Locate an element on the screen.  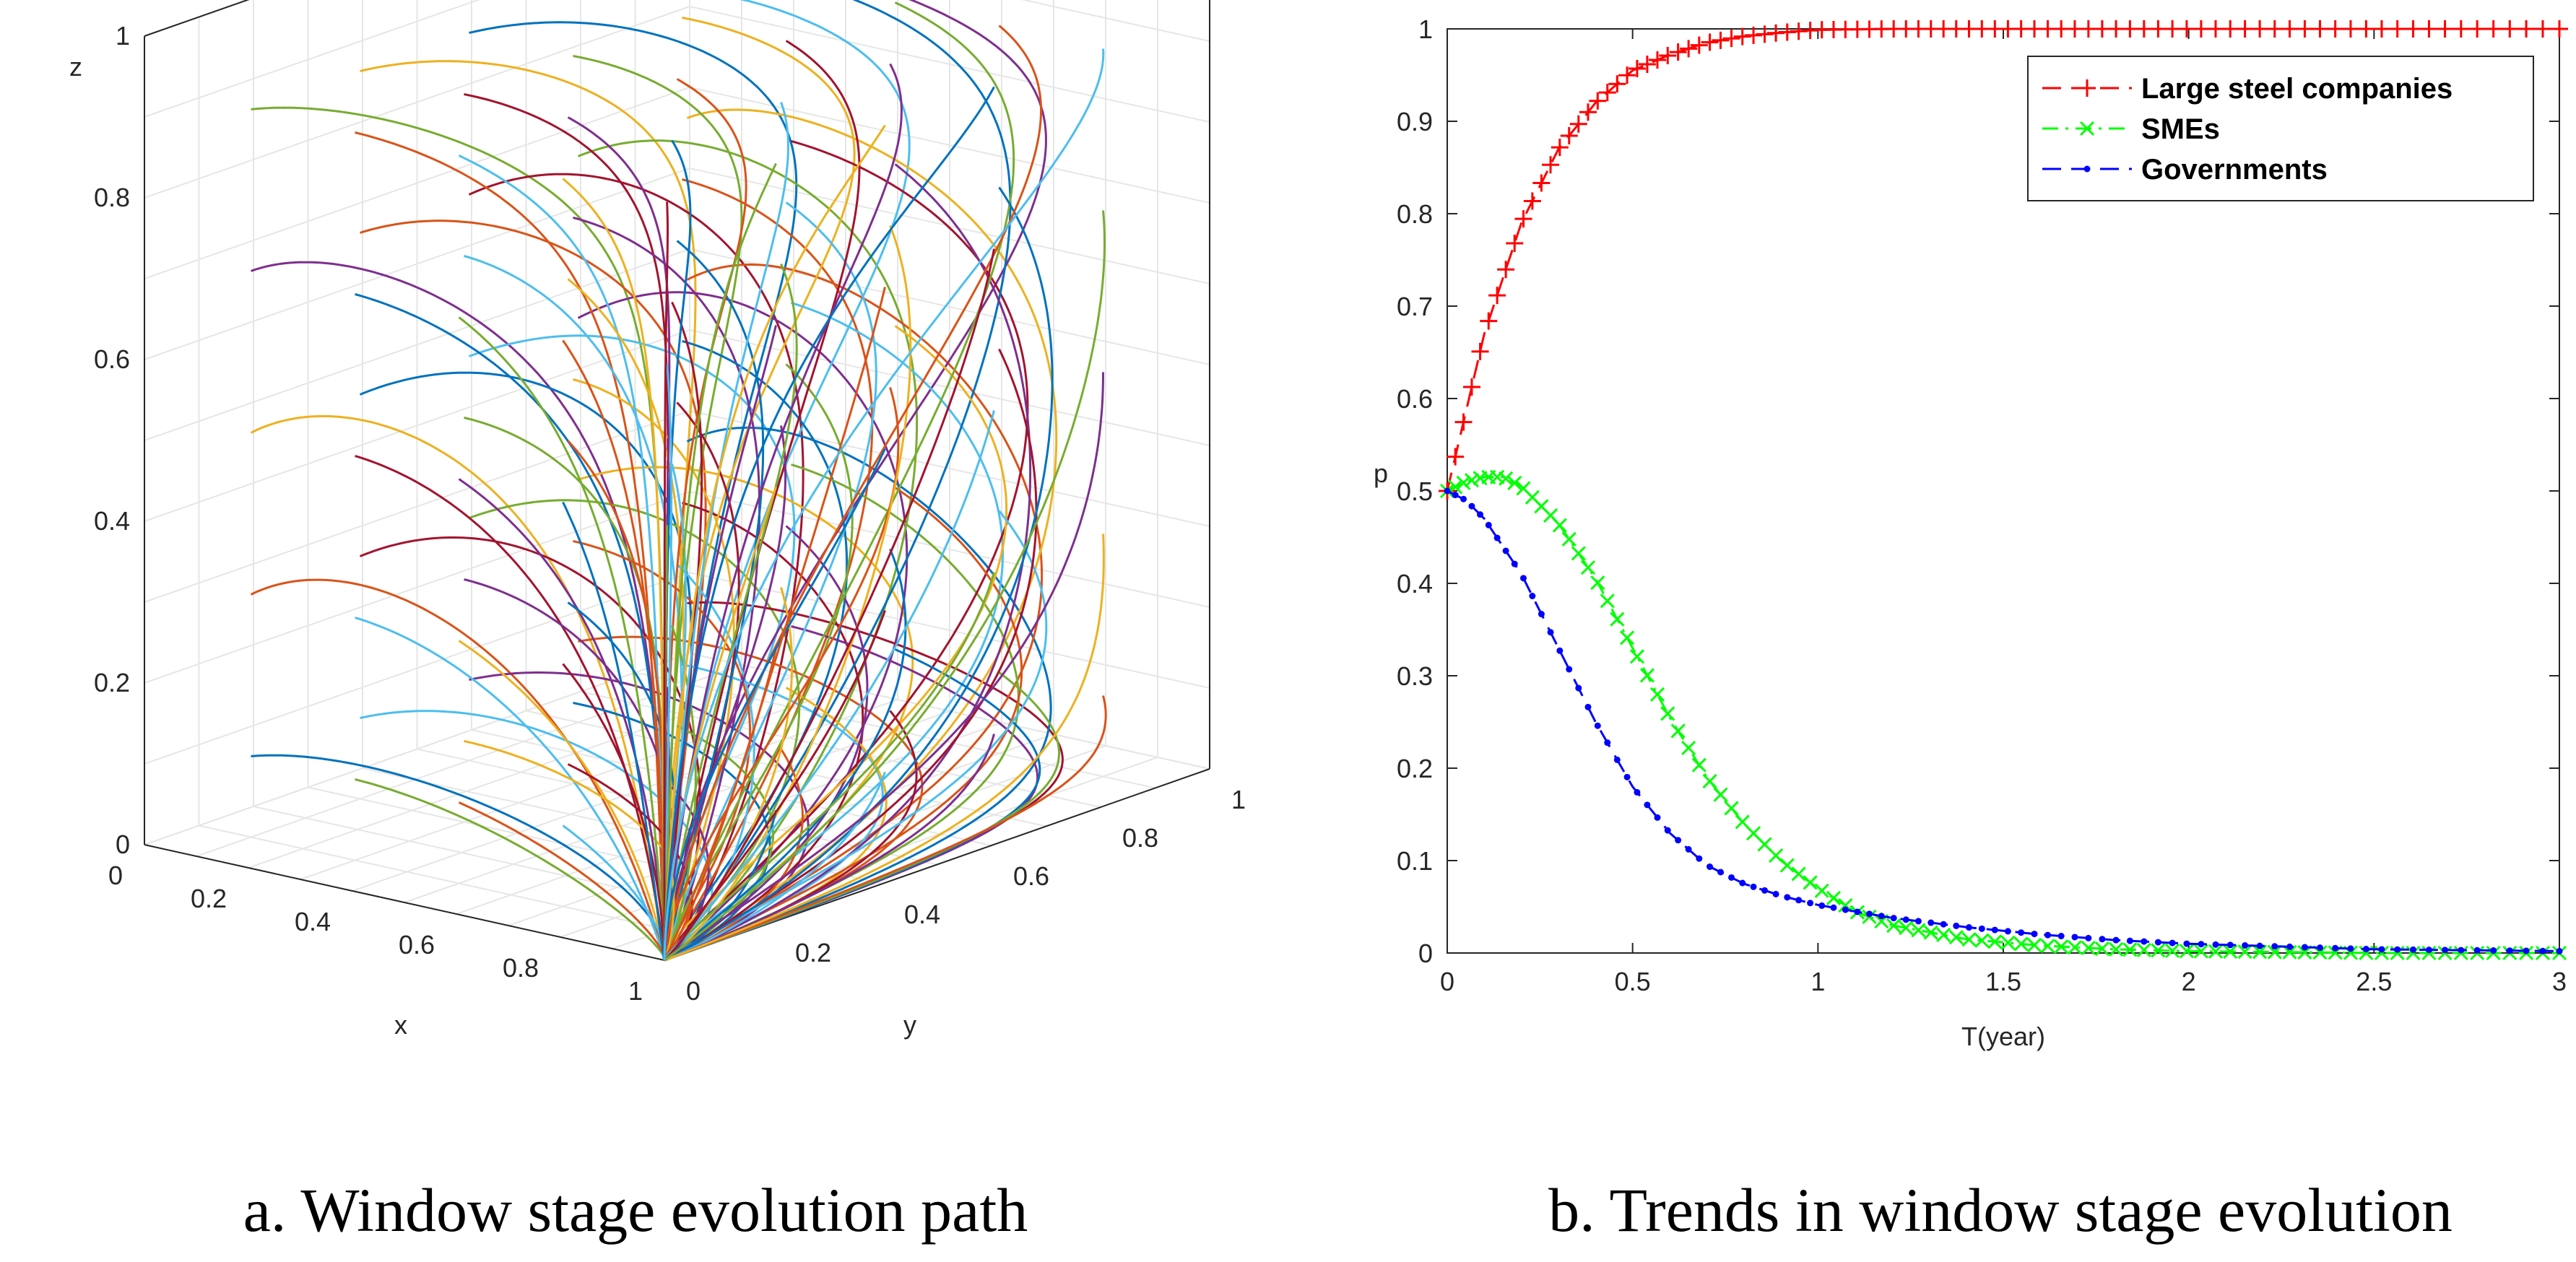
y-tick-label: 0.9 is located at coordinates (1415, 121).